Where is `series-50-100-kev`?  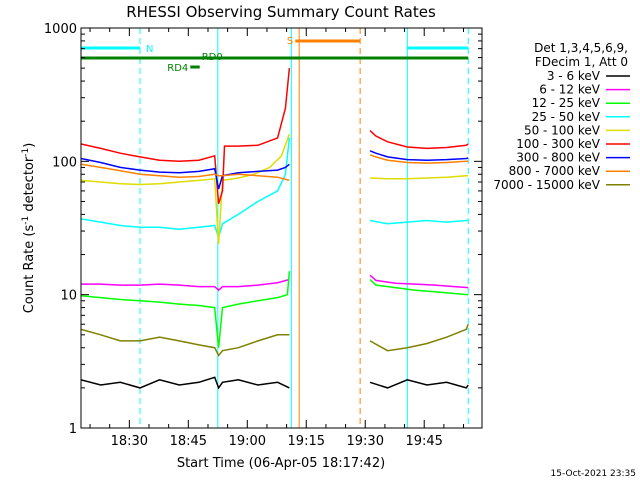 series-50-100-kev is located at coordinates (275, 189).